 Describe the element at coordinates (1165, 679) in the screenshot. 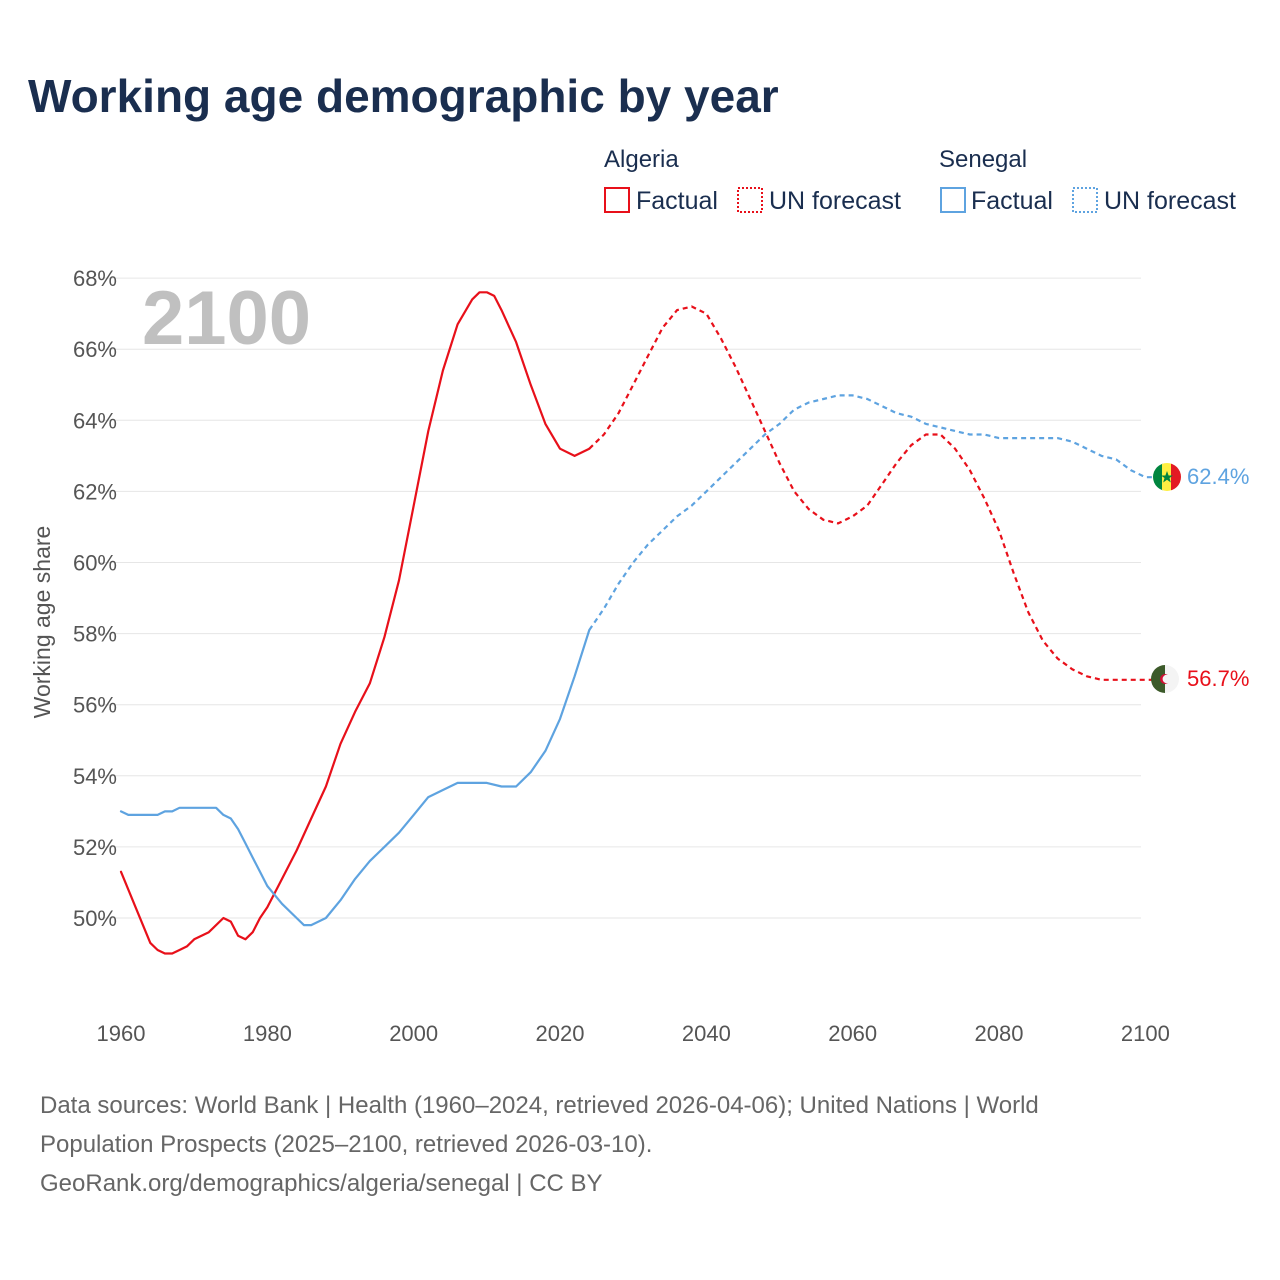

I see `algeria-flag-icon` at that location.